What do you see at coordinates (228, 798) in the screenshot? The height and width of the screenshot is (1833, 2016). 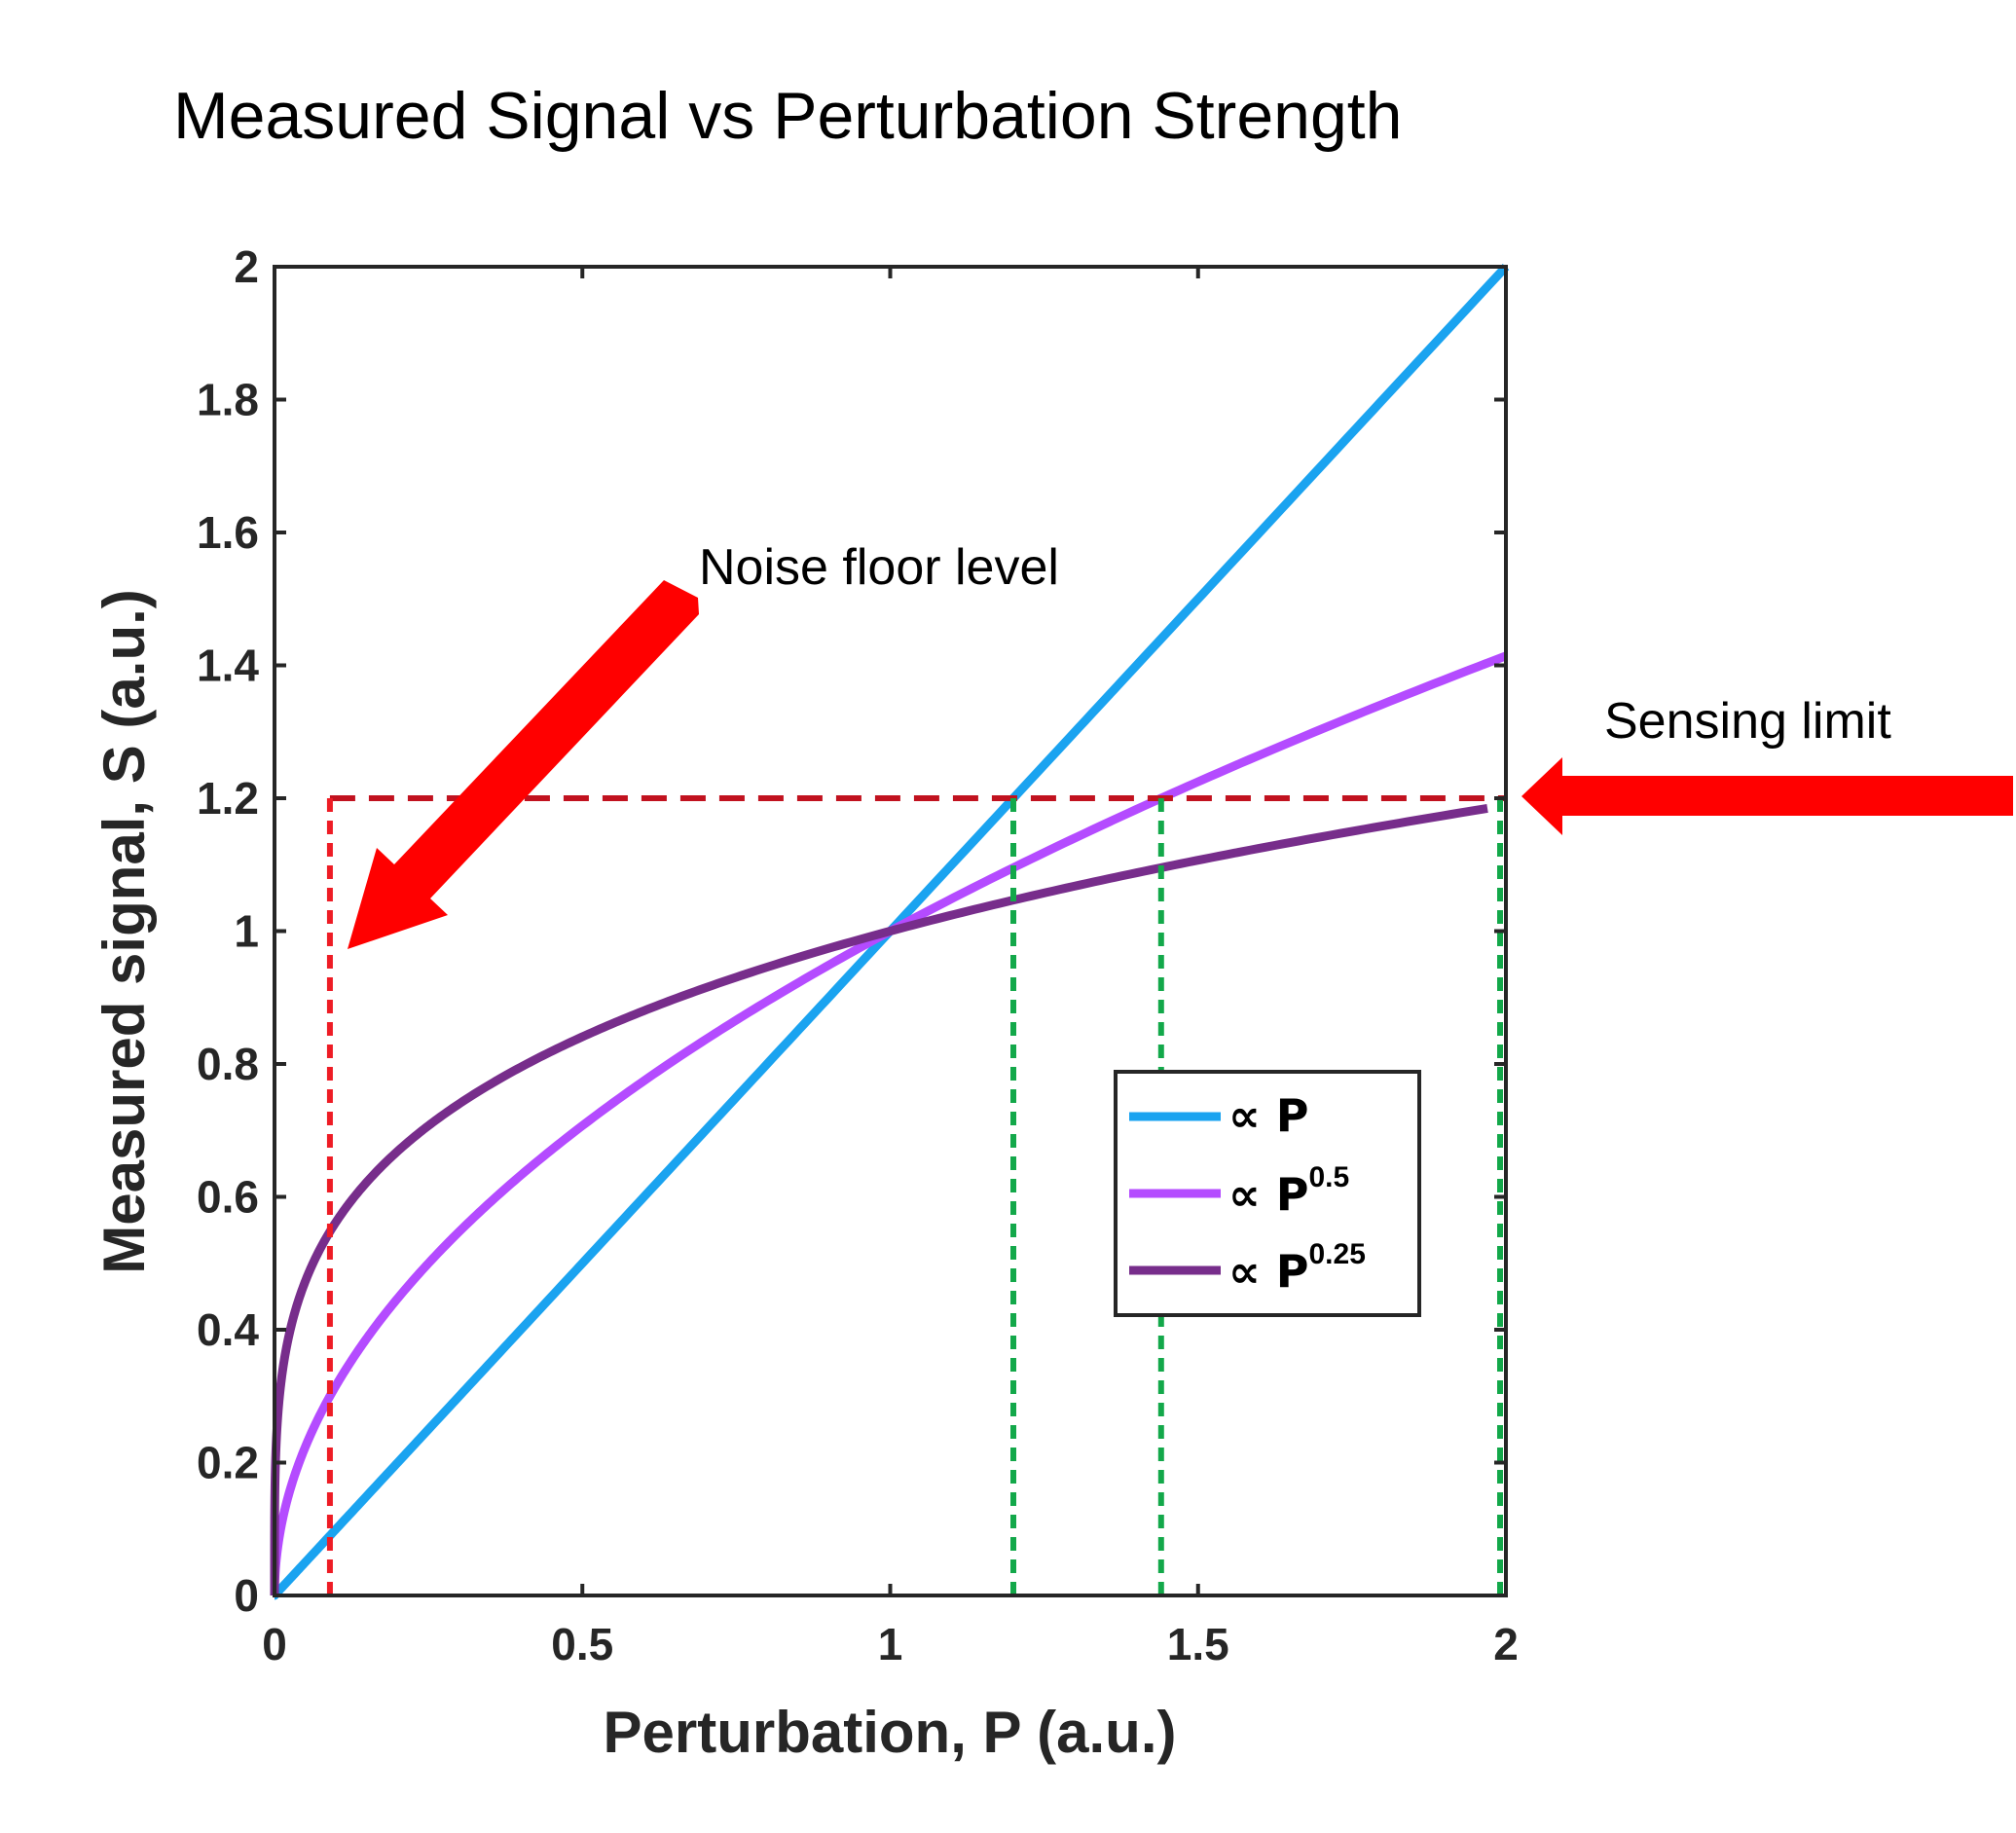 I see `y-tick-label: 1.2` at bounding box center [228, 798].